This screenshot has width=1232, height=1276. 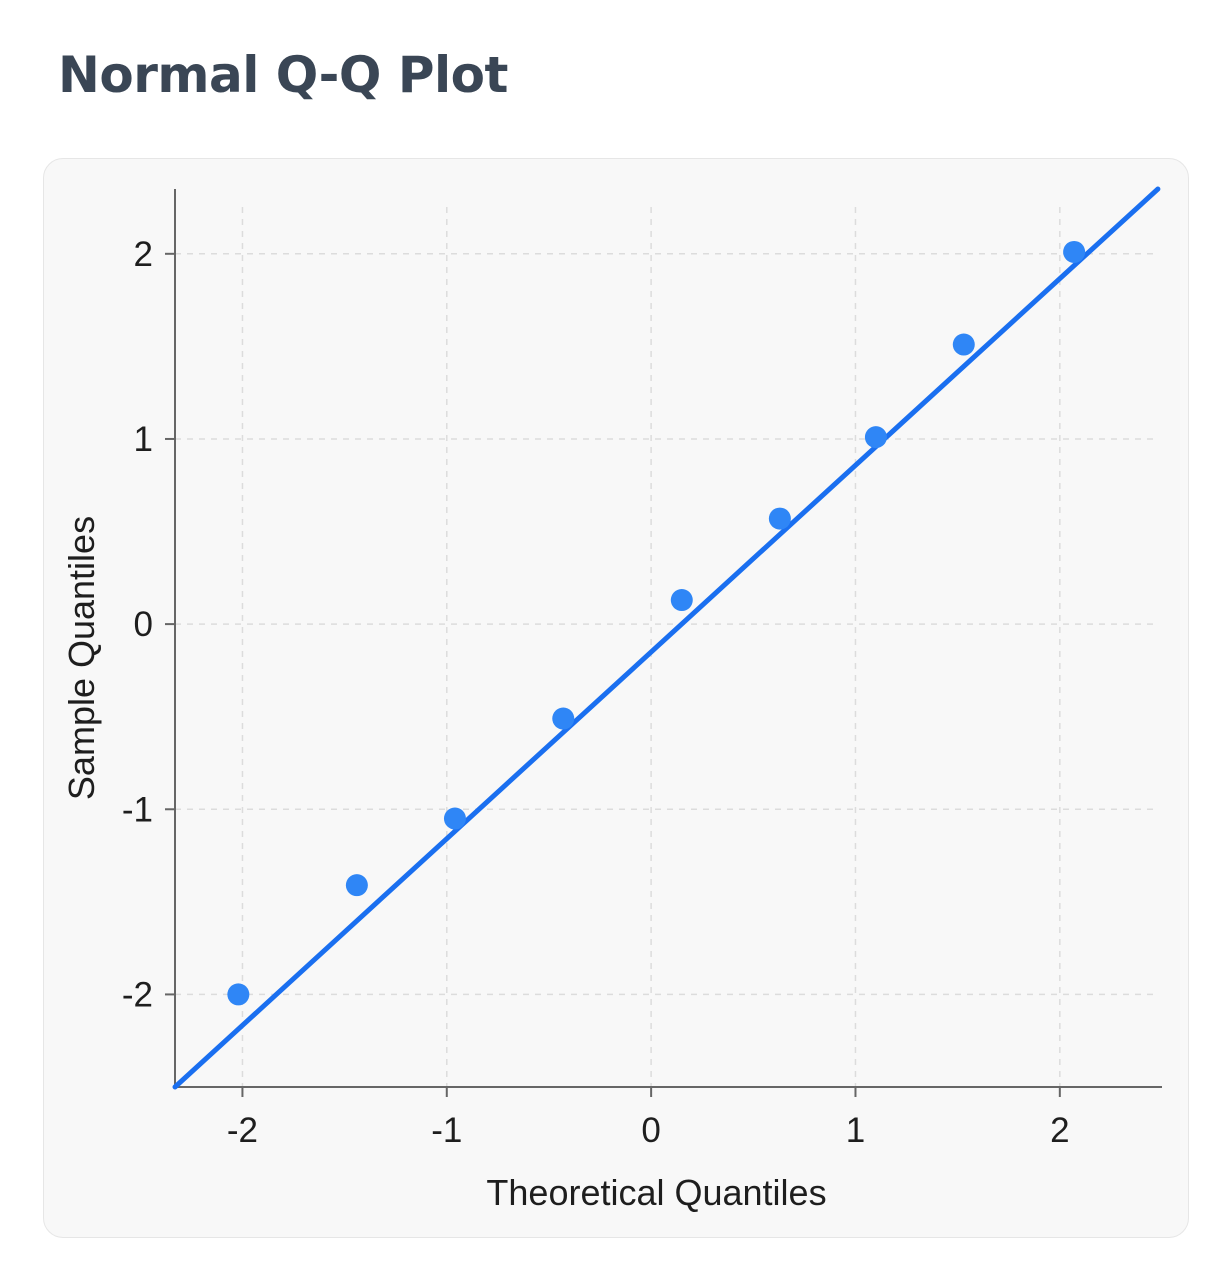 What do you see at coordinates (283, 75) in the screenshot?
I see `page-title: Normal Q-Q Plot` at bounding box center [283, 75].